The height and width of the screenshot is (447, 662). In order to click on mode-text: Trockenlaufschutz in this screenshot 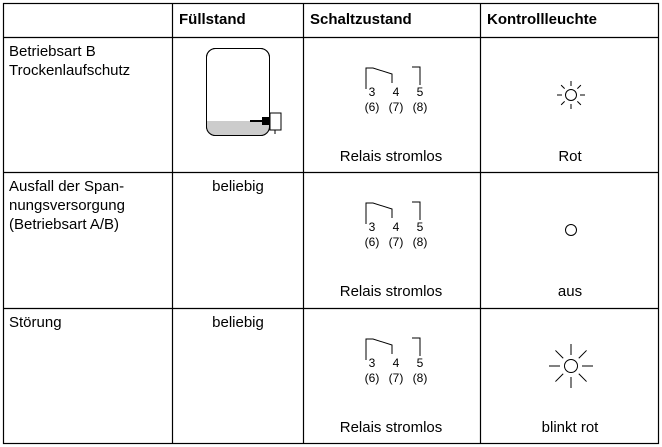, I will do `click(69, 70)`.